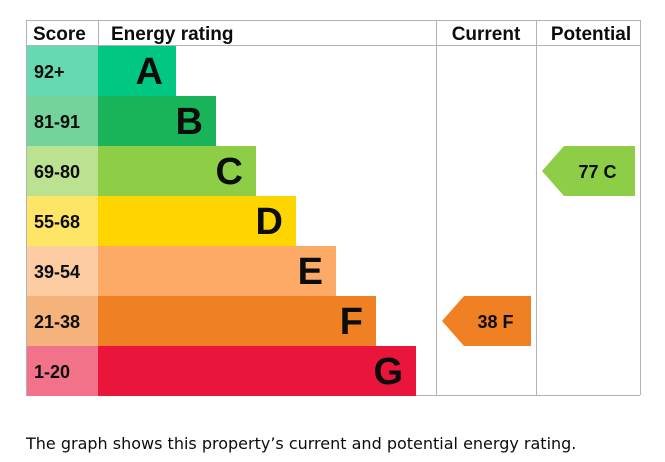  I want to click on current-rating-marker-label: 38 F, so click(495, 322).